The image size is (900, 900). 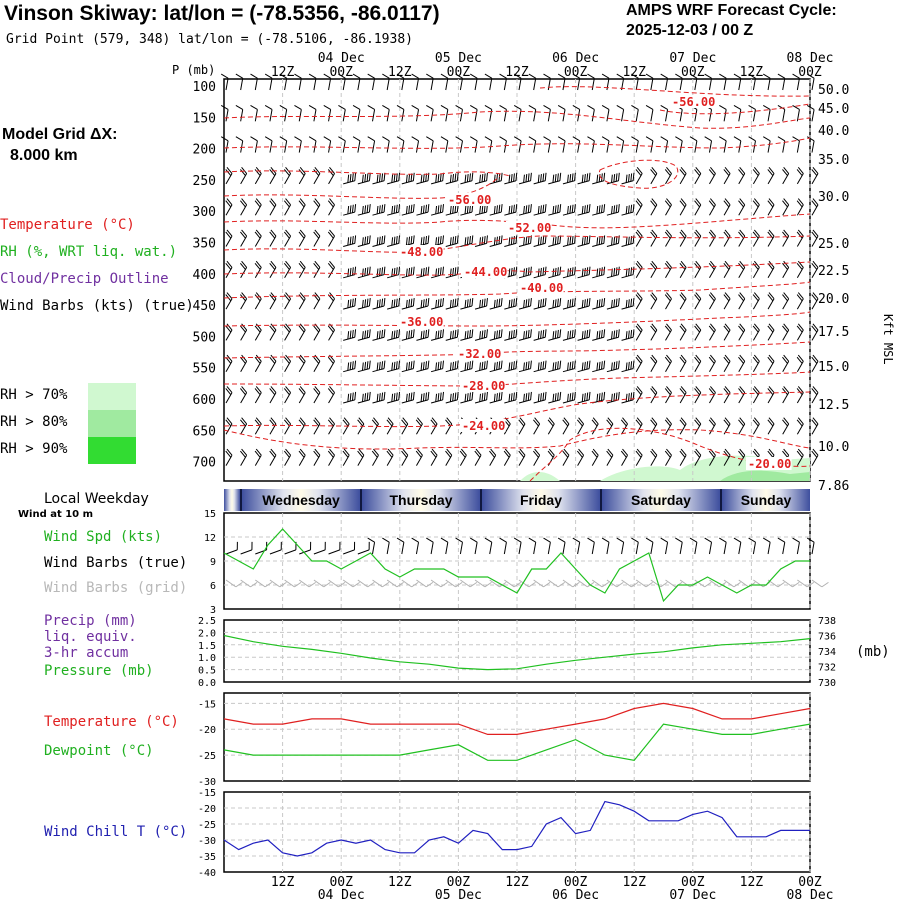 What do you see at coordinates (204, 212) in the screenshot?
I see `pressure-tick-label: 300` at bounding box center [204, 212].